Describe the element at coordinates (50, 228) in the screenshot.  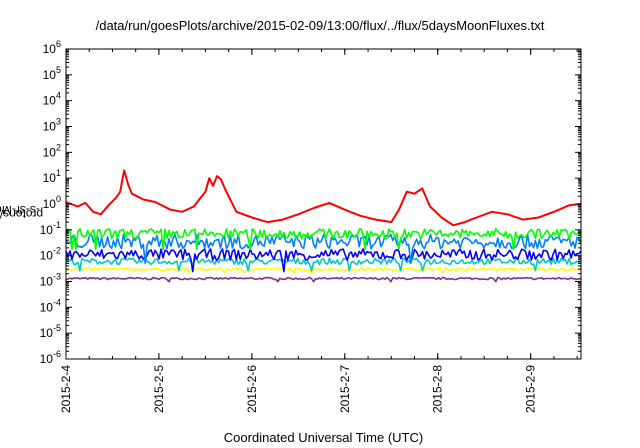
I see `y-tick-label: 10⁻¹` at that location.